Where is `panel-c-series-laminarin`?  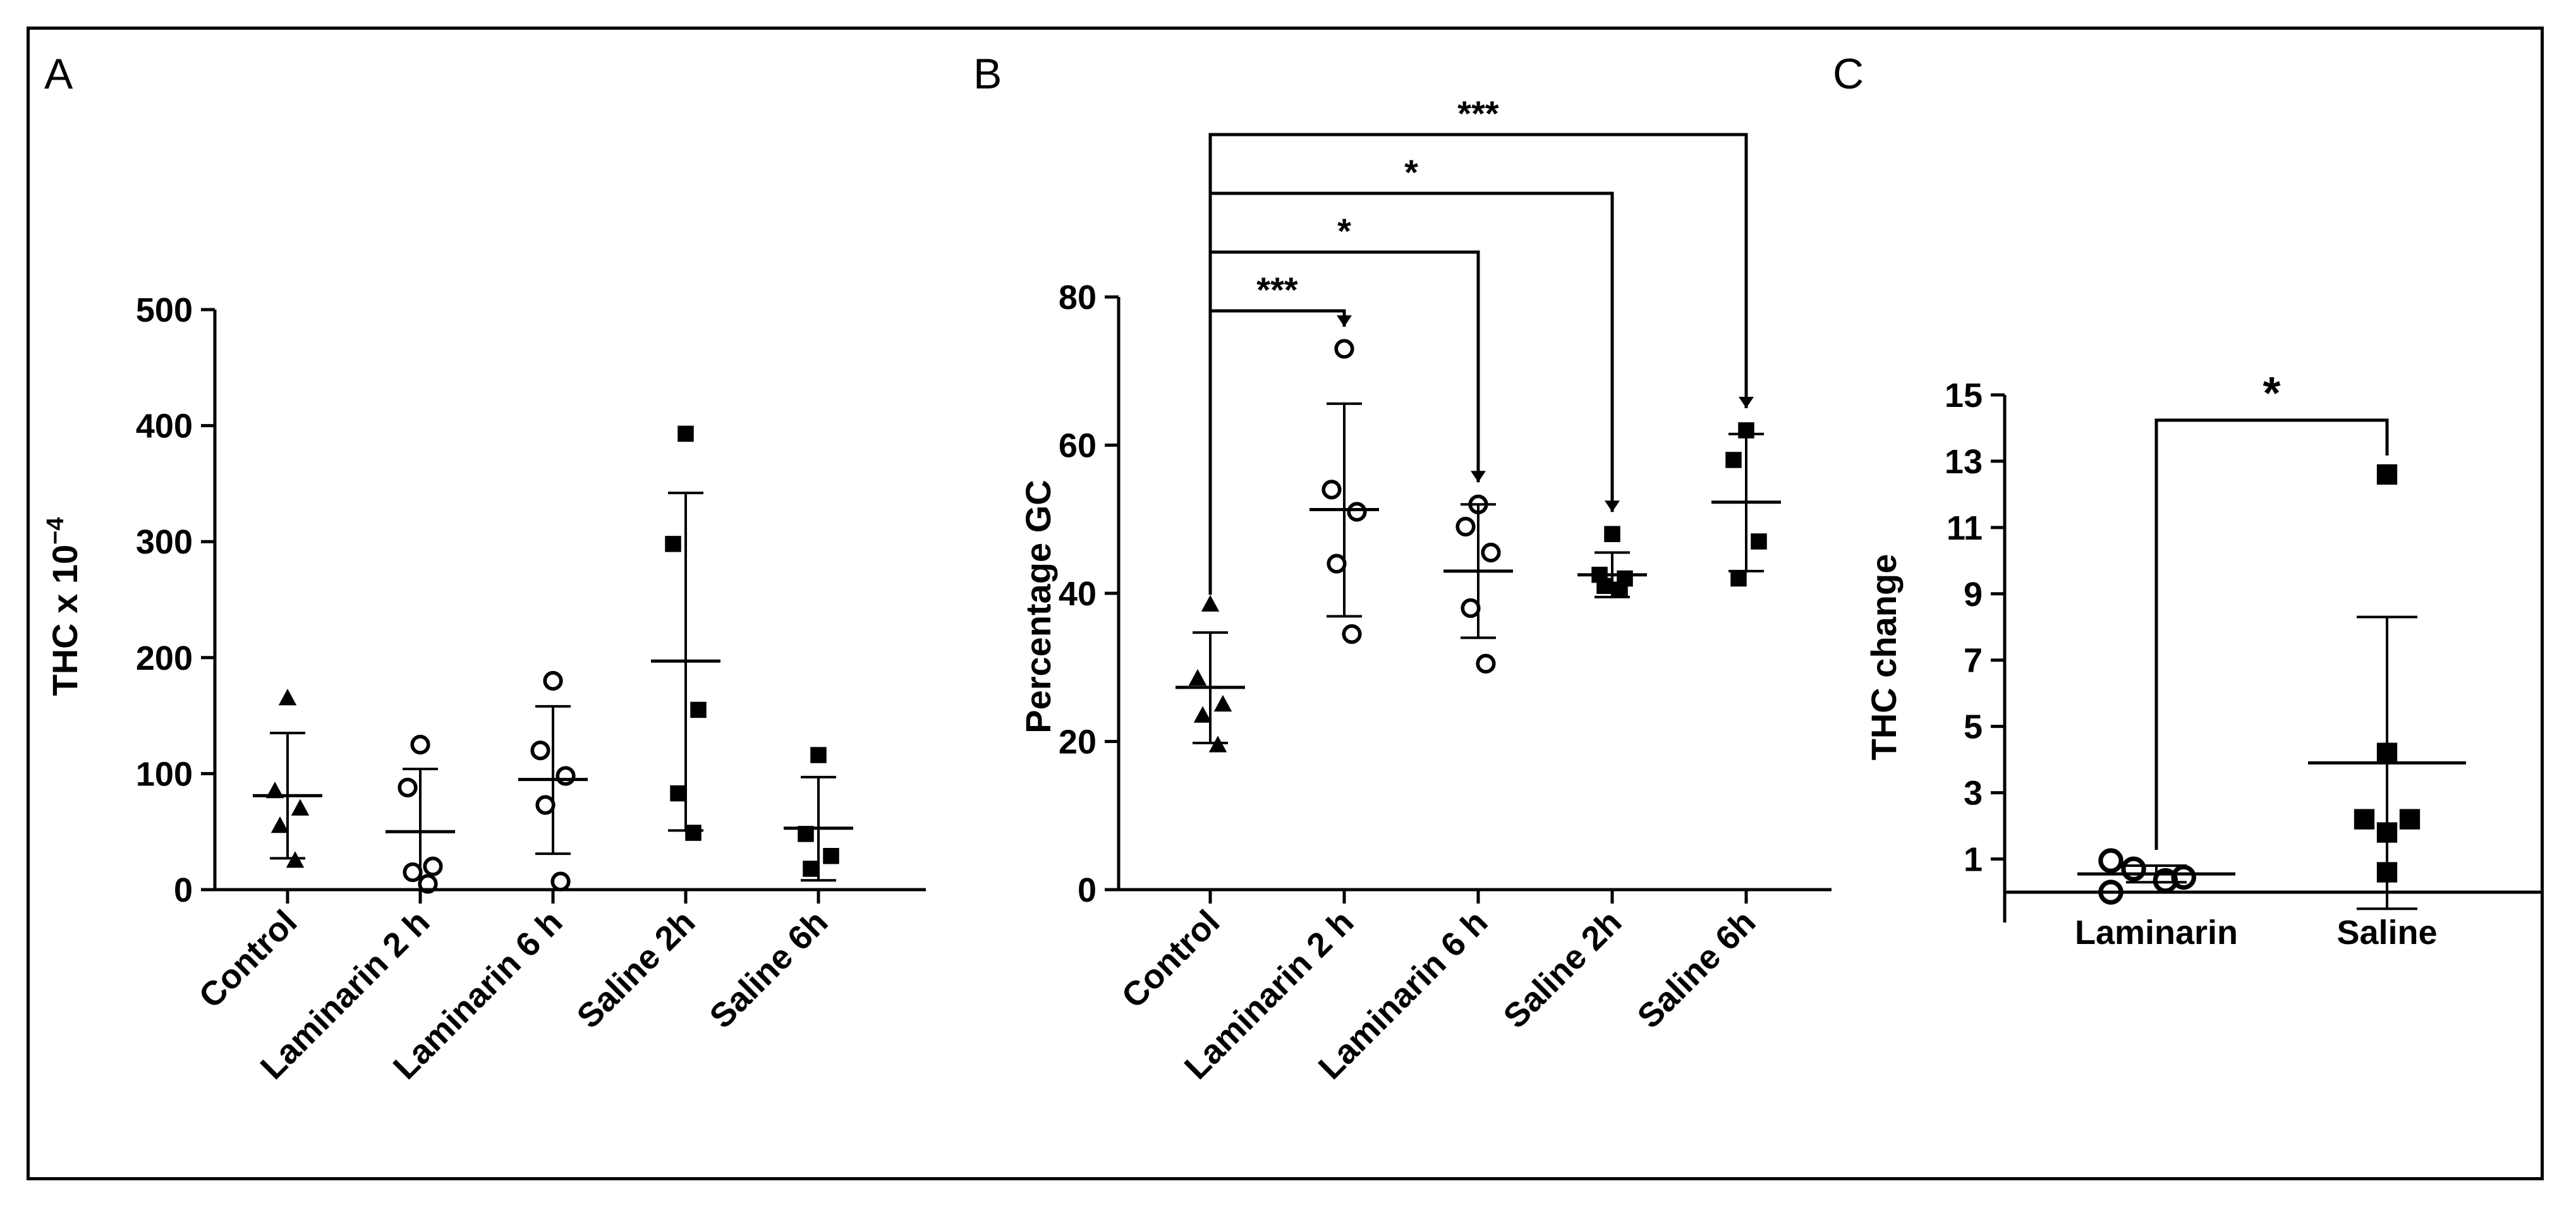 panel-c-series-laminarin is located at coordinates (2156, 876).